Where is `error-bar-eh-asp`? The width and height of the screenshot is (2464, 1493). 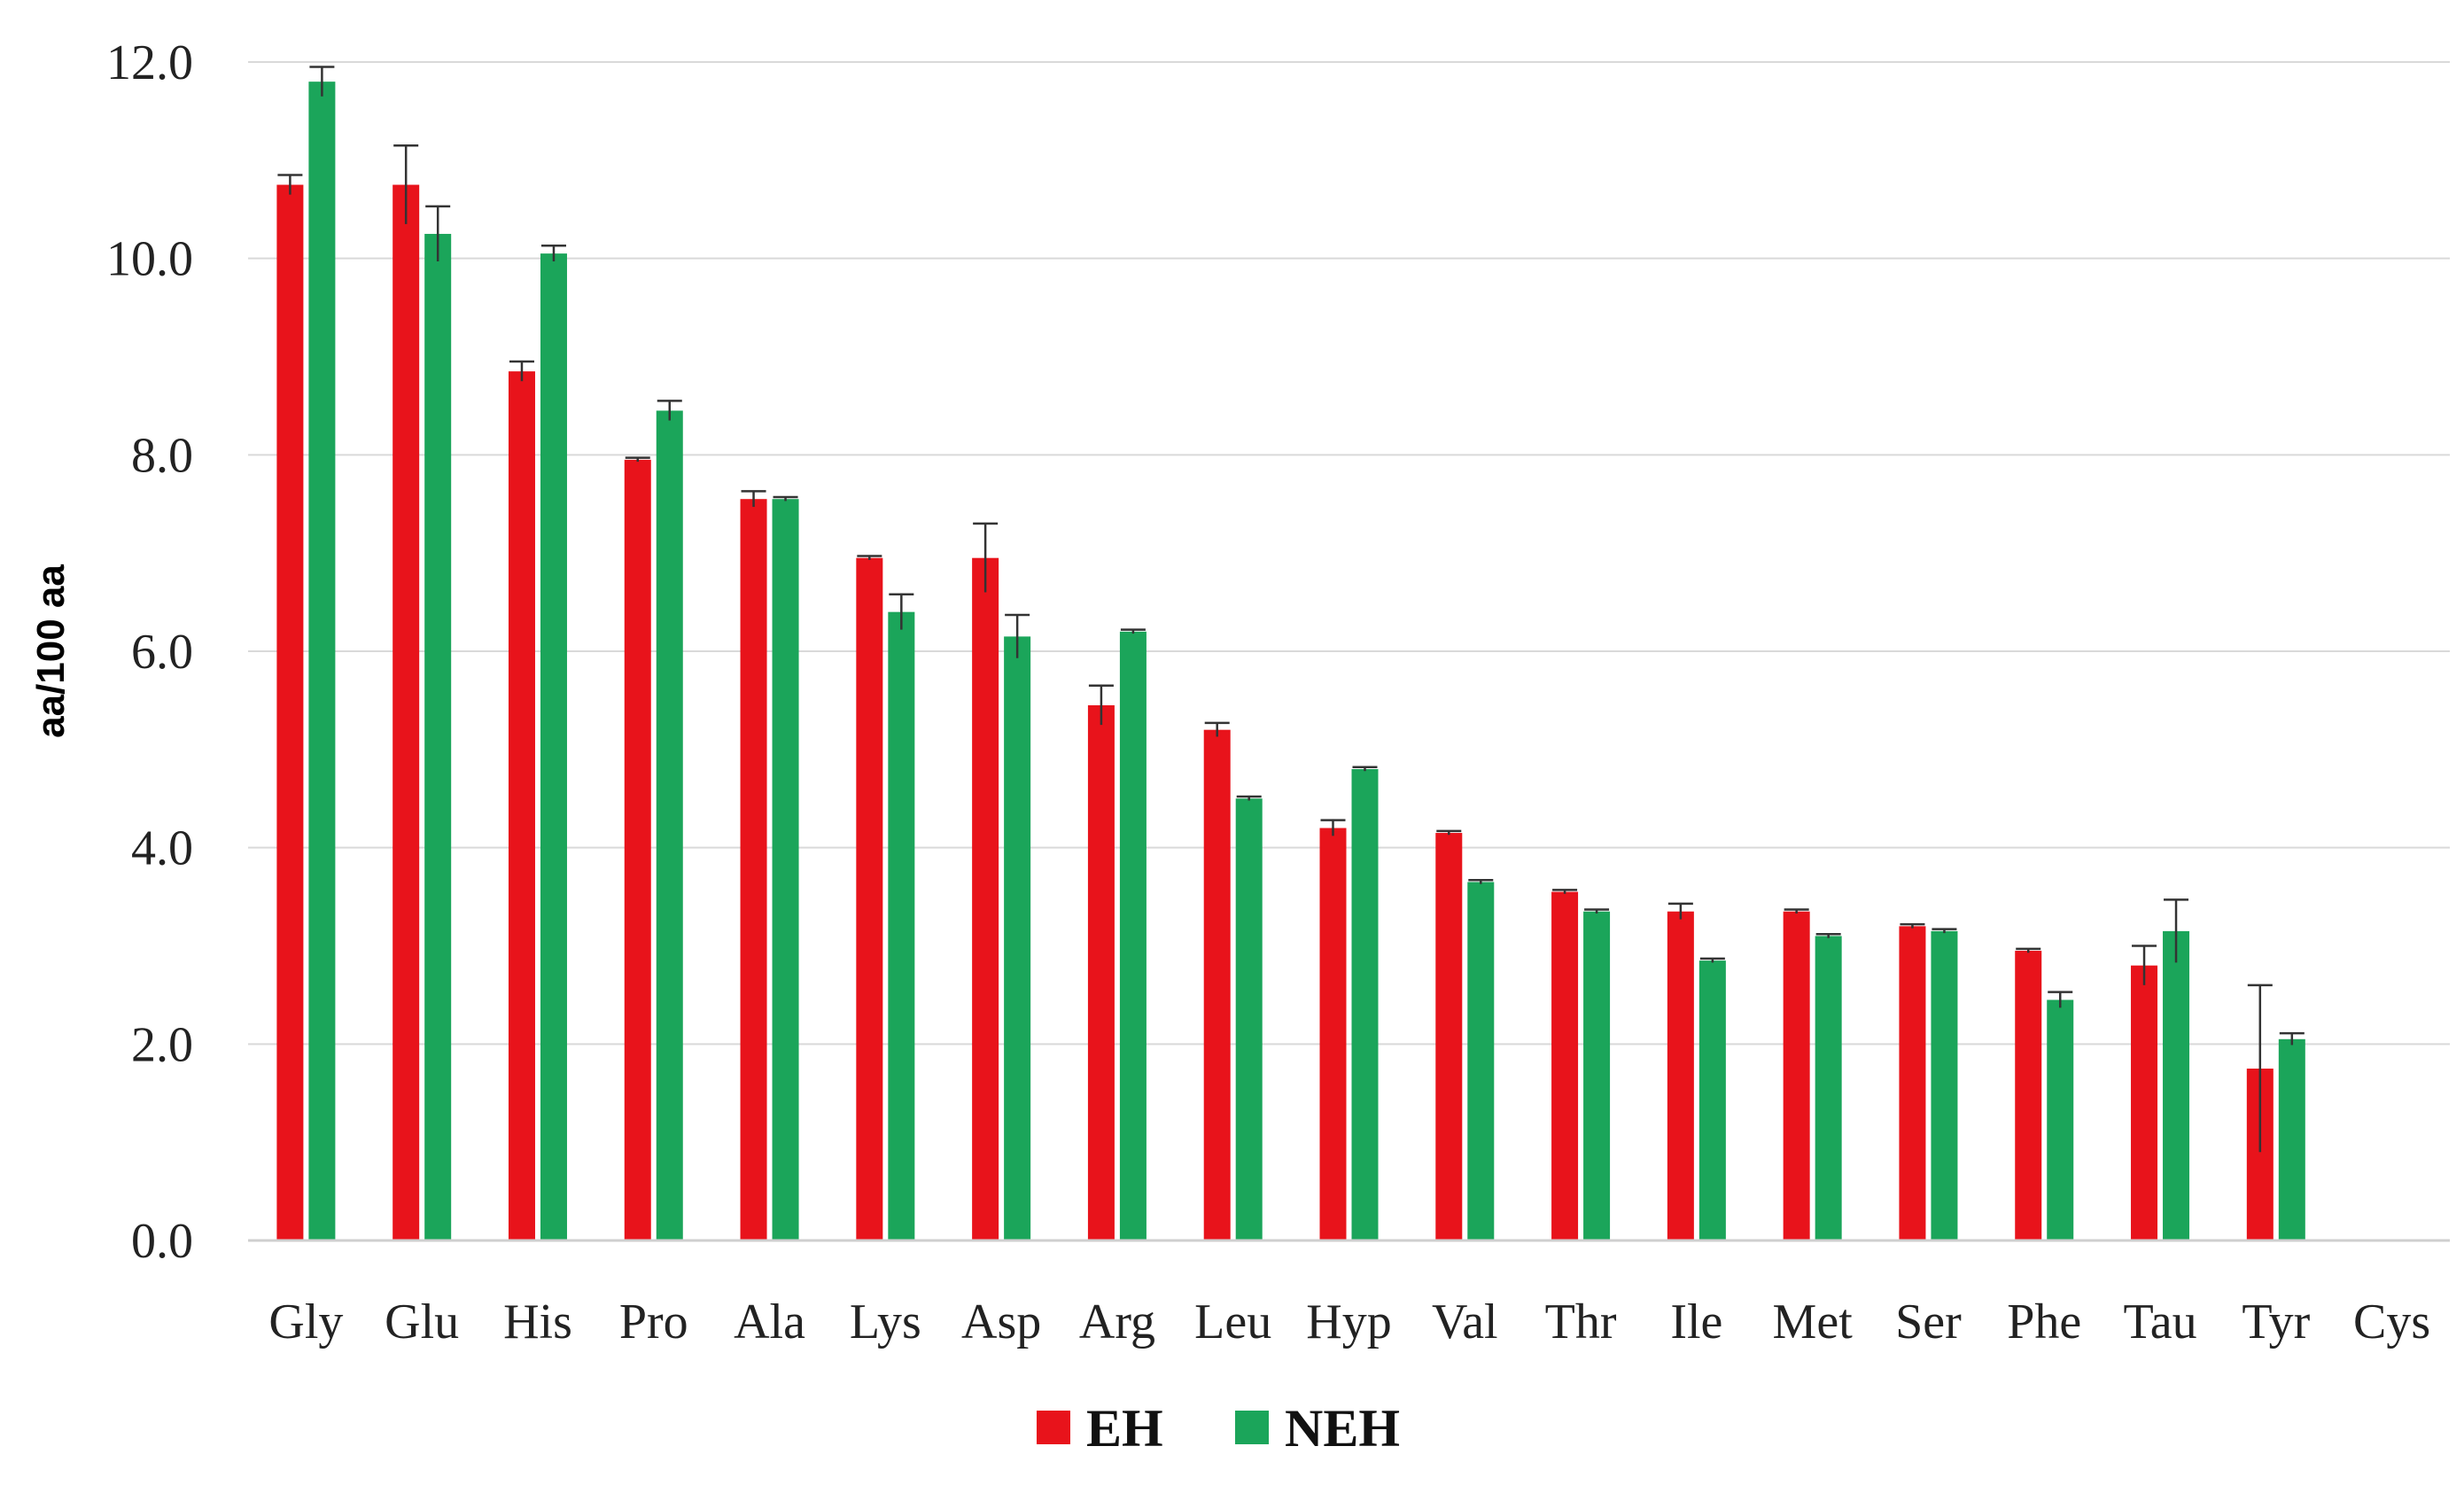
error-bar-eh-asp is located at coordinates (986, 557).